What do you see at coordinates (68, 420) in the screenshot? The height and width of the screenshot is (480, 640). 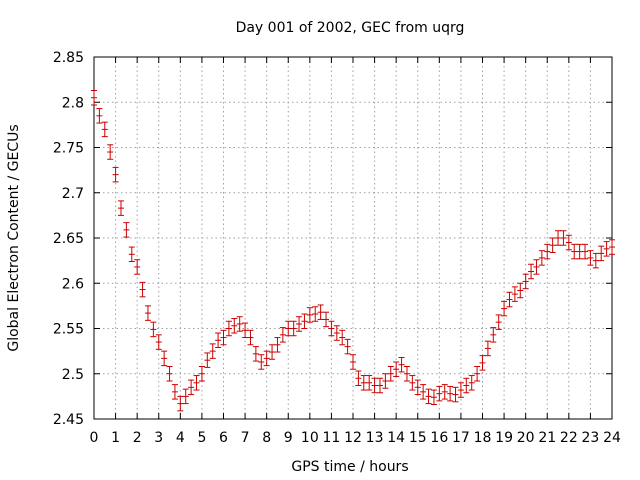 I see `y-tick-label: 2.45` at bounding box center [68, 420].